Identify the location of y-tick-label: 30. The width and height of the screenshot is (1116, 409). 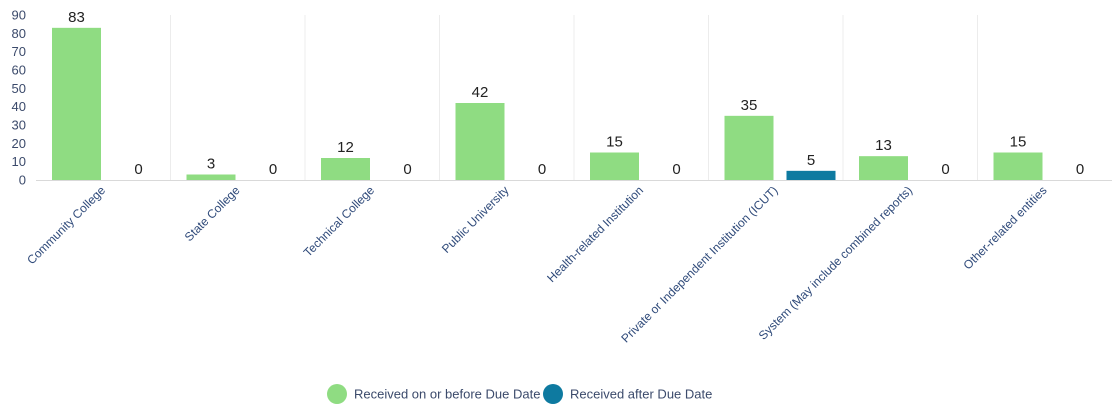
(19, 125).